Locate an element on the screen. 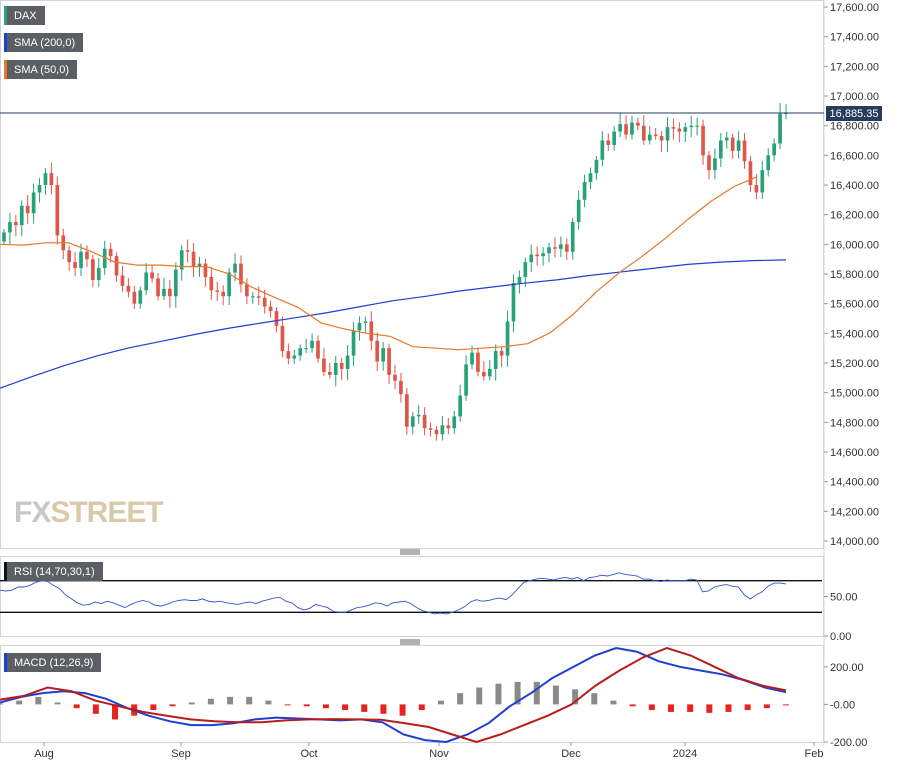  legend-dax: DAX is located at coordinates (24, 15).